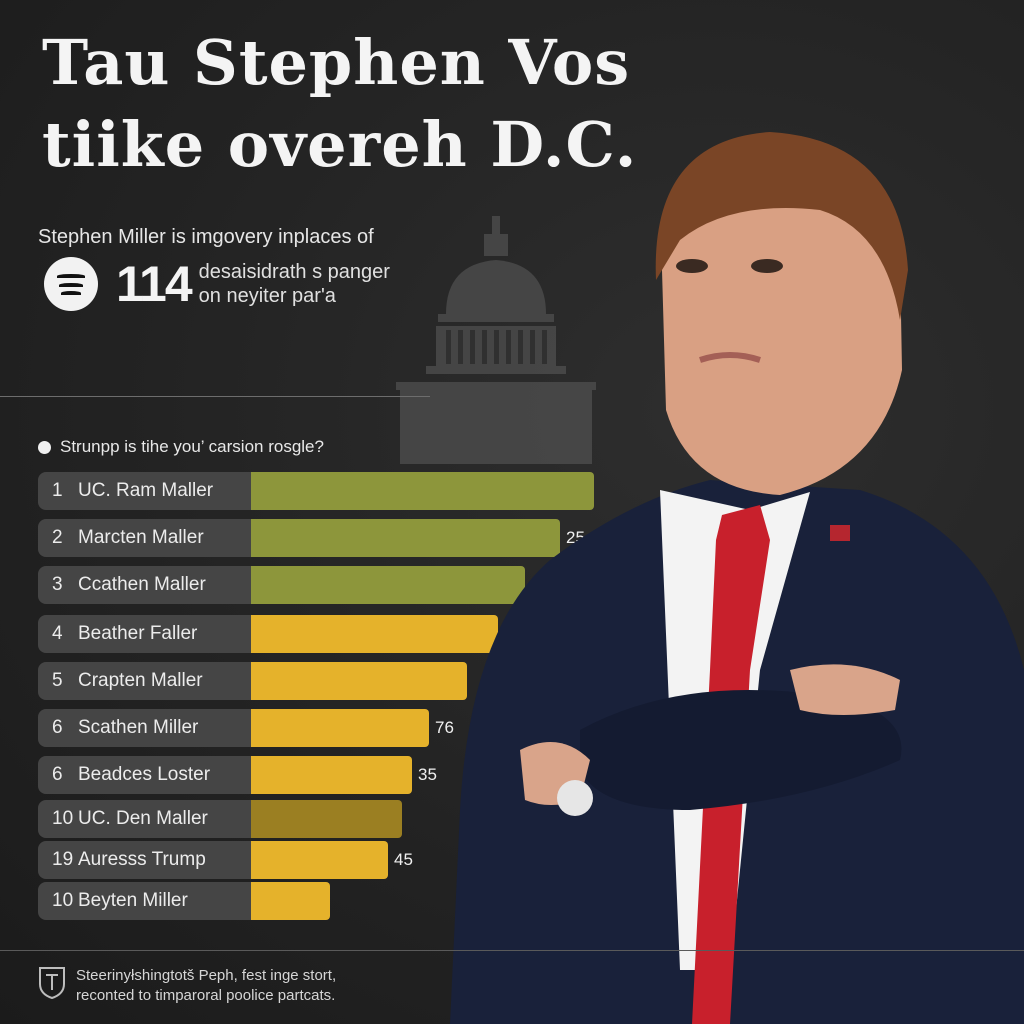 This screenshot has width=1024, height=1024. I want to click on bar-category-name: UC. Den Maller, so click(143, 818).